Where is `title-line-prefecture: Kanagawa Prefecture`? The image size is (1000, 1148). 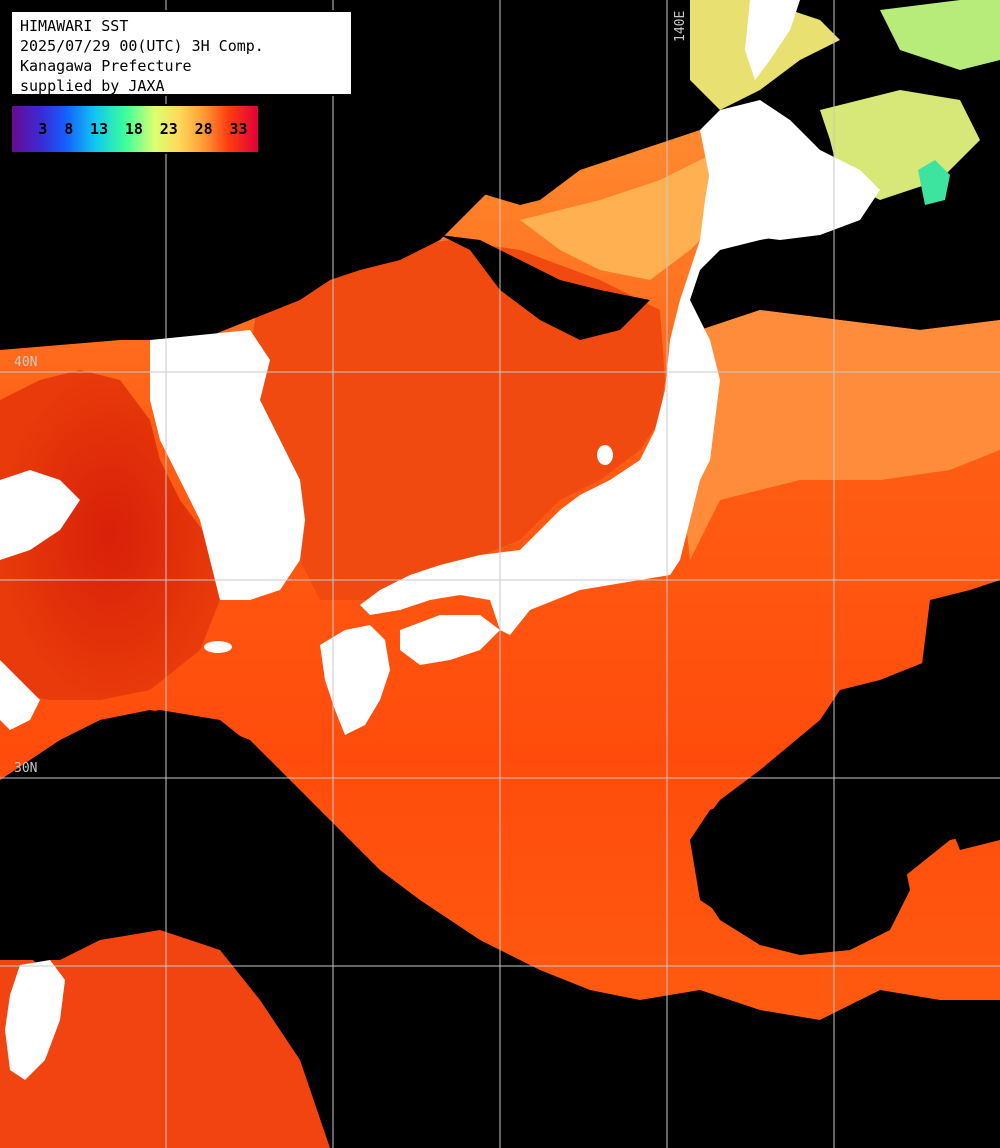
title-line-prefecture: Kanagawa Prefecture is located at coordinates (106, 66).